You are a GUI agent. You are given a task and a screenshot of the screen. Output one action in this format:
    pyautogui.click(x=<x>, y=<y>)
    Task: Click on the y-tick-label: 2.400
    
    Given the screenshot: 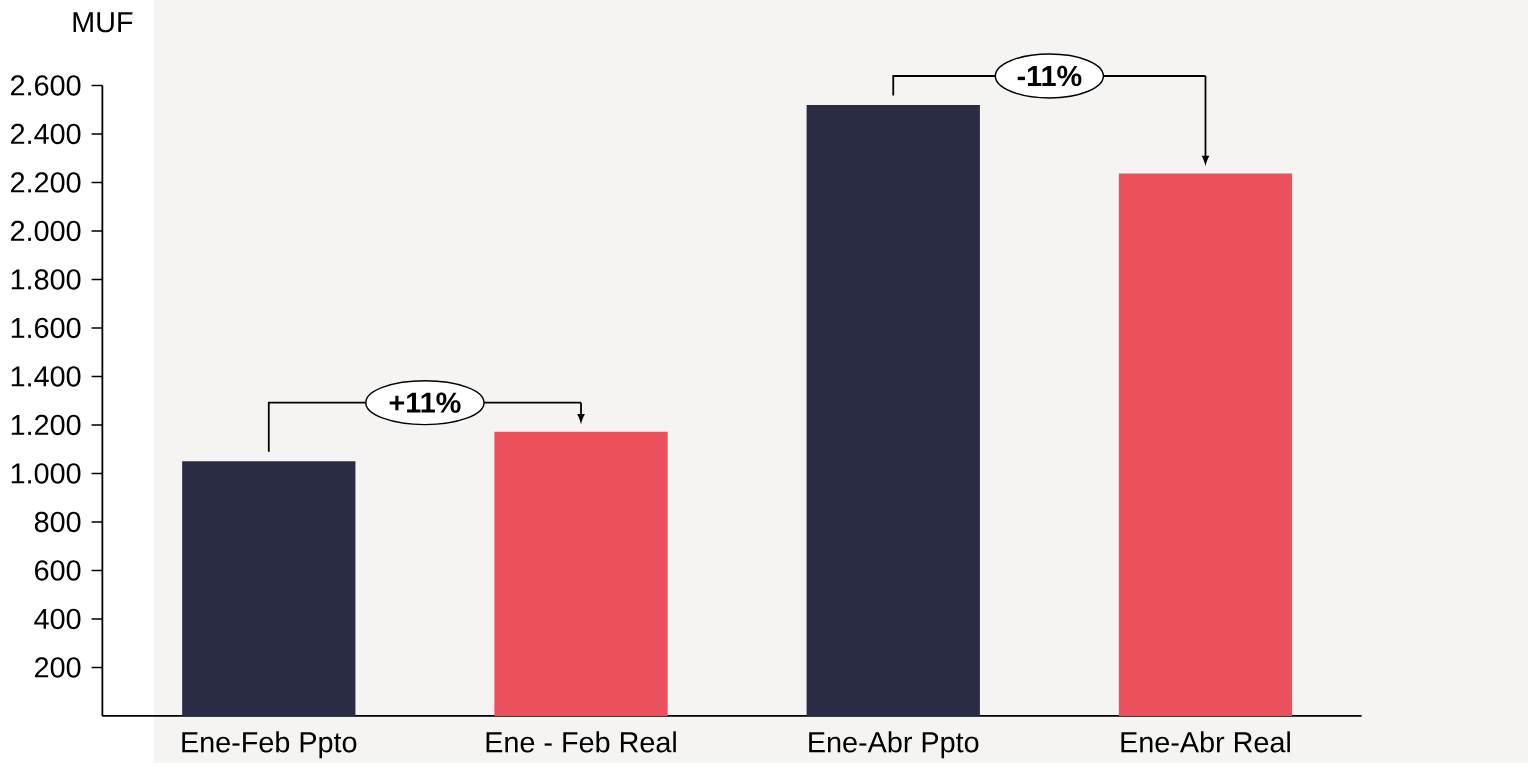 What is the action you would take?
    pyautogui.click(x=46, y=134)
    